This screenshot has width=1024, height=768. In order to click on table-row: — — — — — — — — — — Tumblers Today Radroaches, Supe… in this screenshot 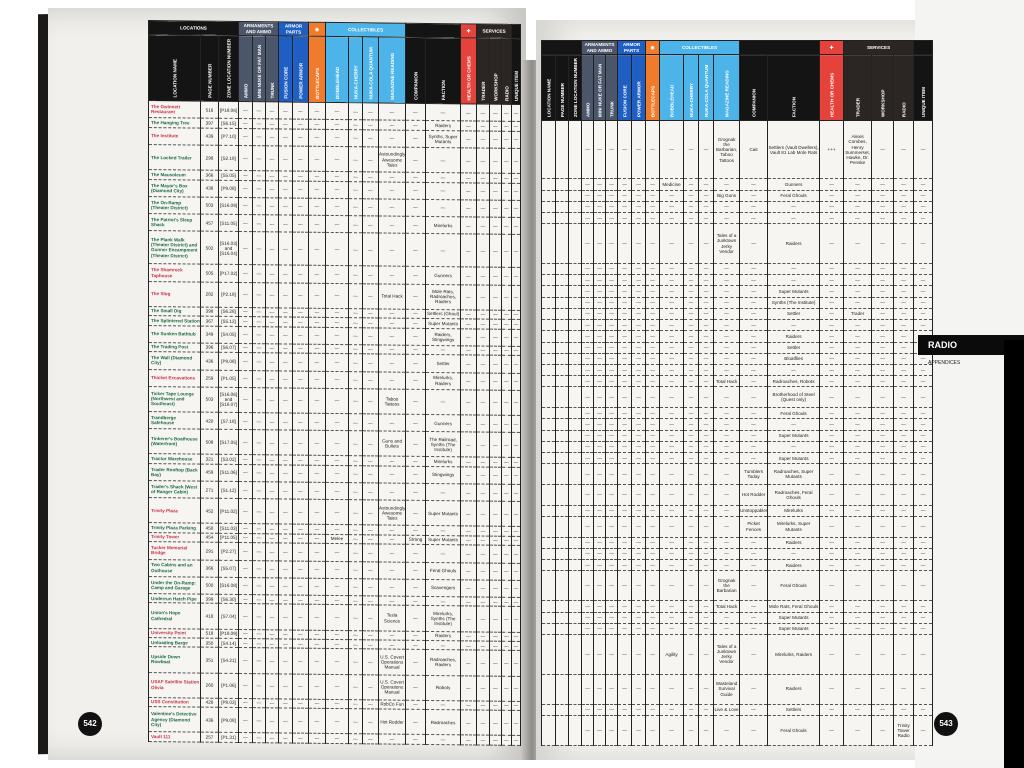, I will do `click(737, 474)`.